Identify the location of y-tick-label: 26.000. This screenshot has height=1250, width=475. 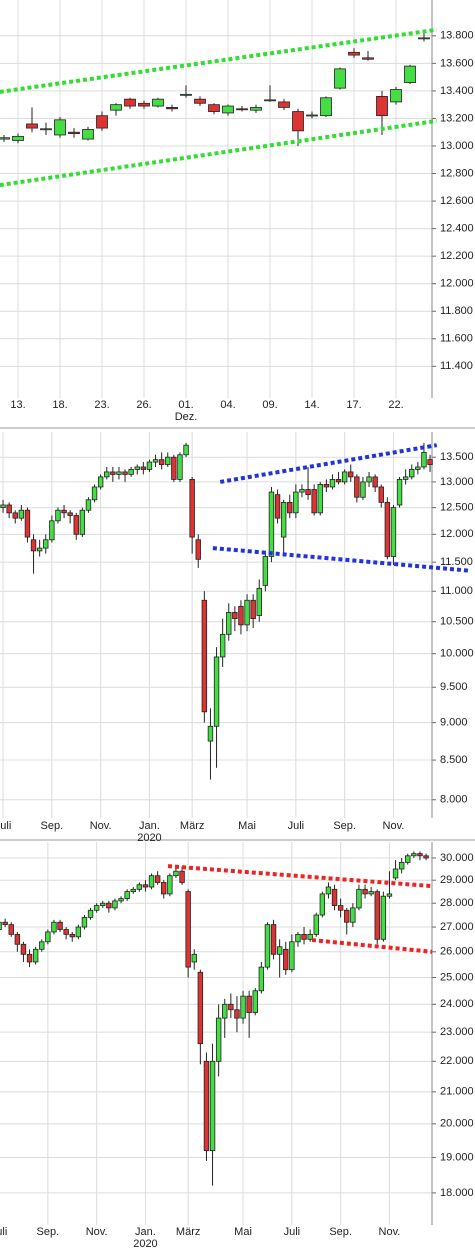
(457, 952).